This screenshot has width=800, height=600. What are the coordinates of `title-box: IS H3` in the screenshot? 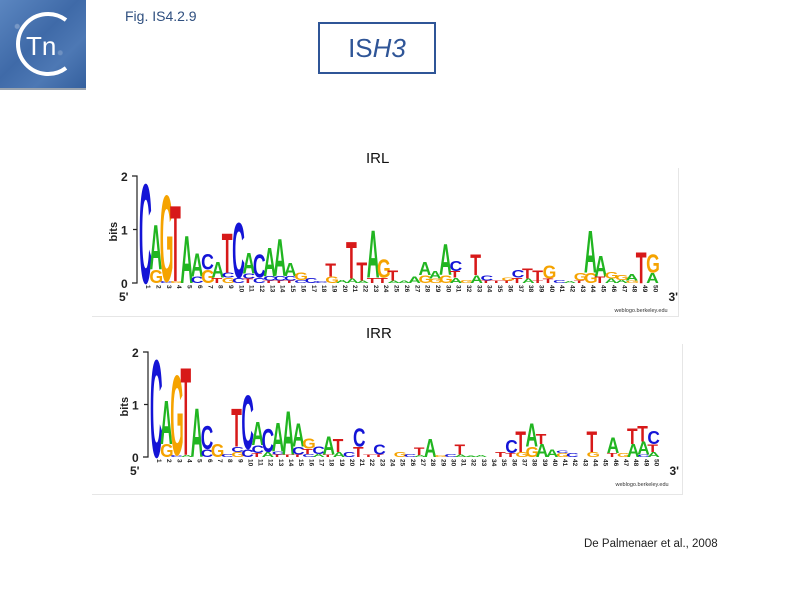 It's located at (377, 48).